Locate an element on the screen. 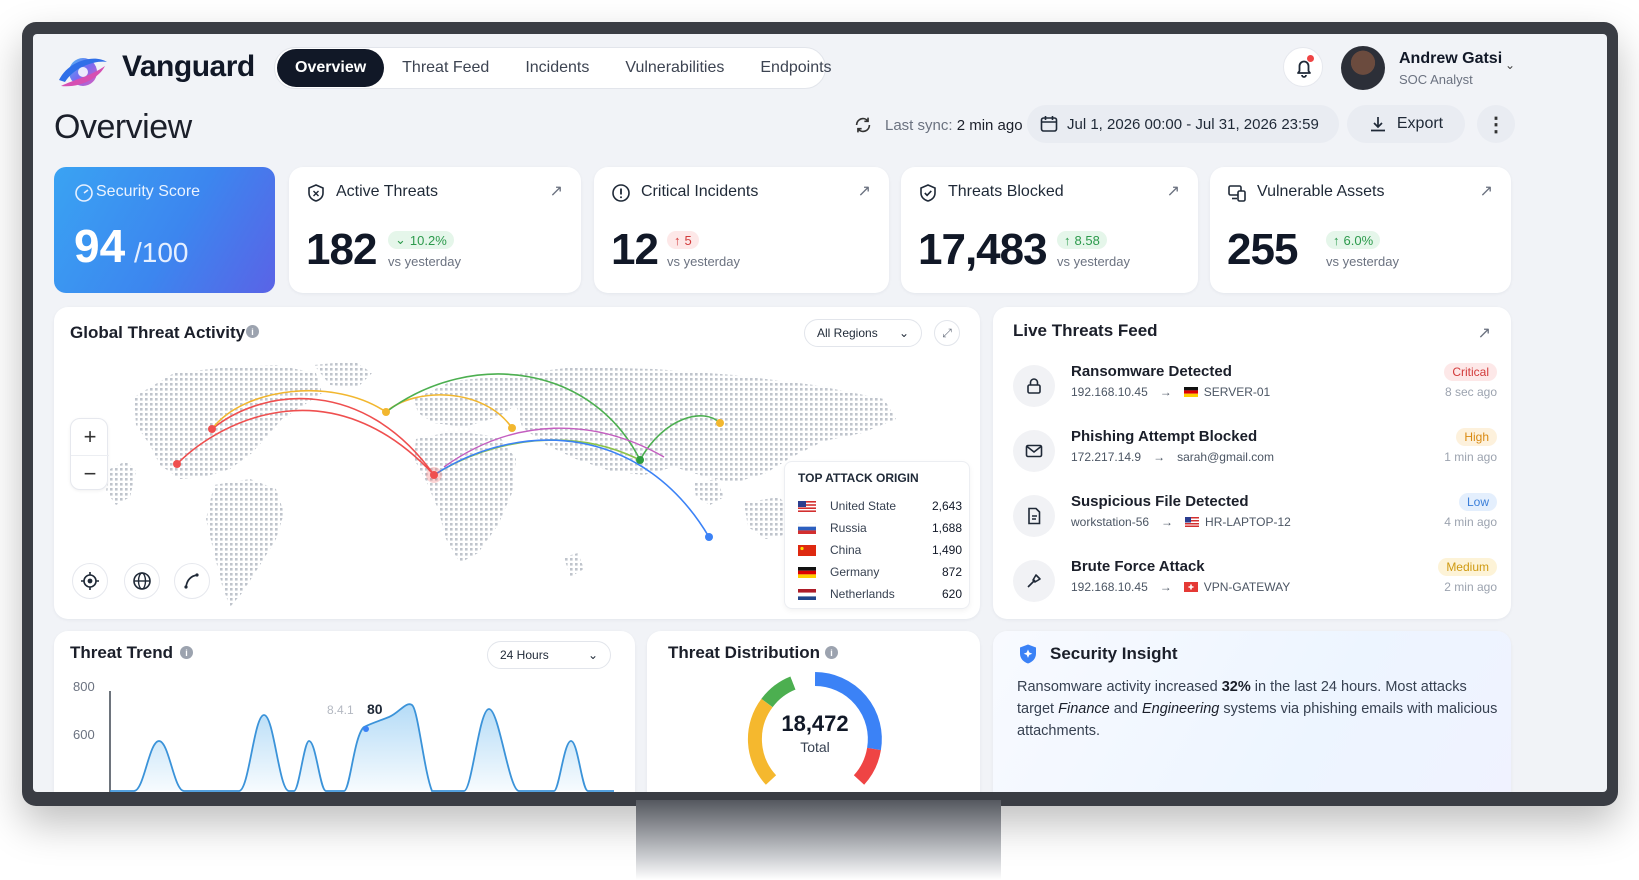  kpi-title: Active Threats is located at coordinates (387, 191).